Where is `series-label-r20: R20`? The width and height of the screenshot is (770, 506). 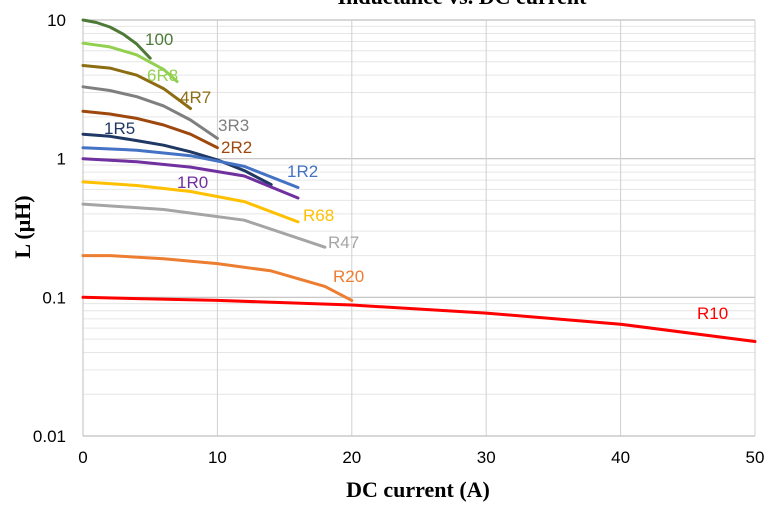
series-label-r20: R20 is located at coordinates (348, 276).